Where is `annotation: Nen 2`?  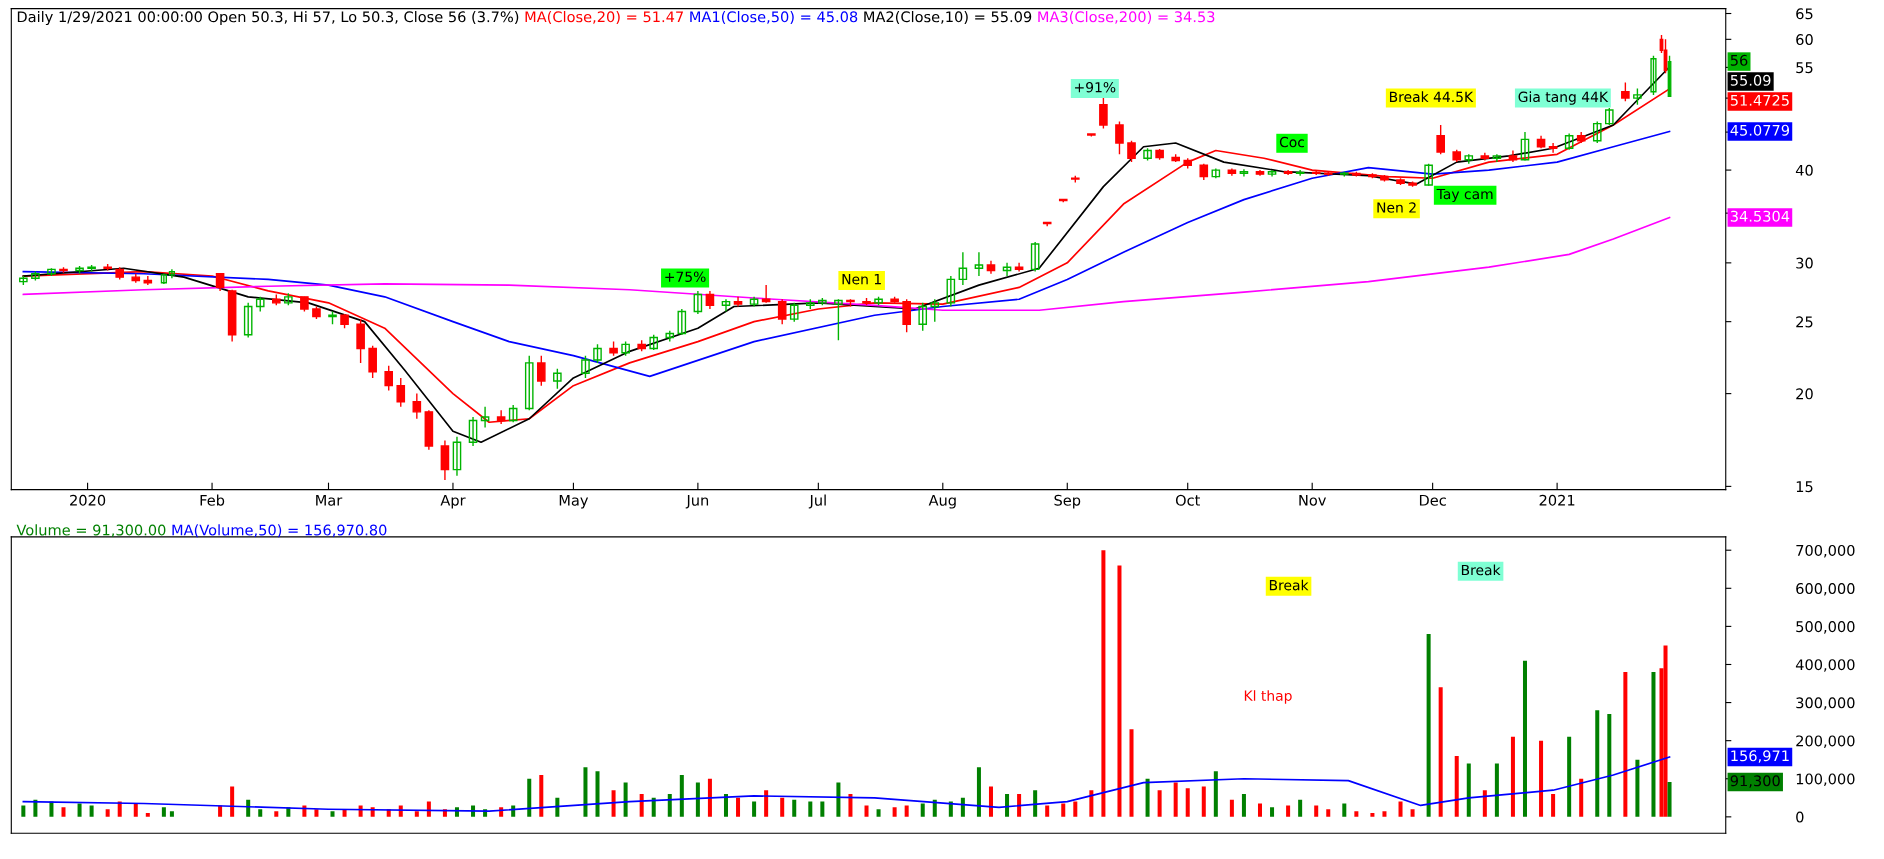
annotation: Nen 2 is located at coordinates (1396, 207).